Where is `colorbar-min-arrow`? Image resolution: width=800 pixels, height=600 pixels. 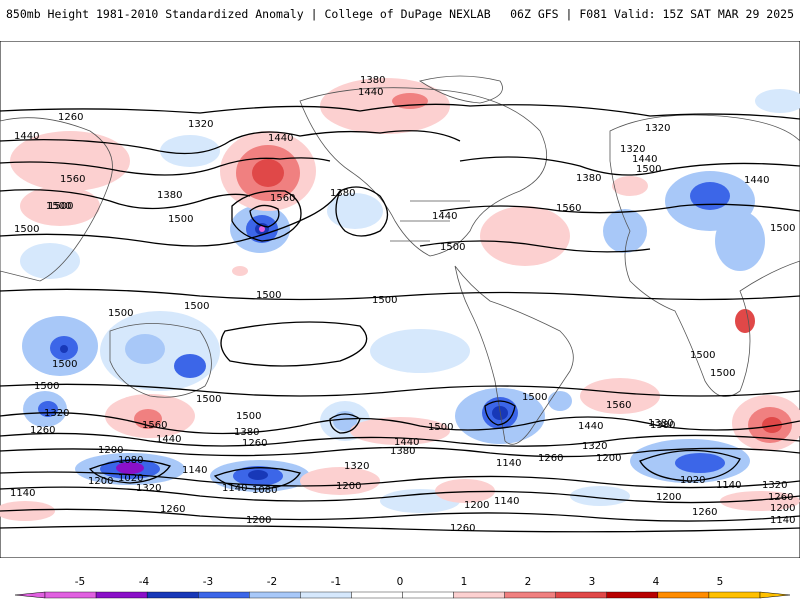
colorbar-min-arrow is located at coordinates (30, 595).